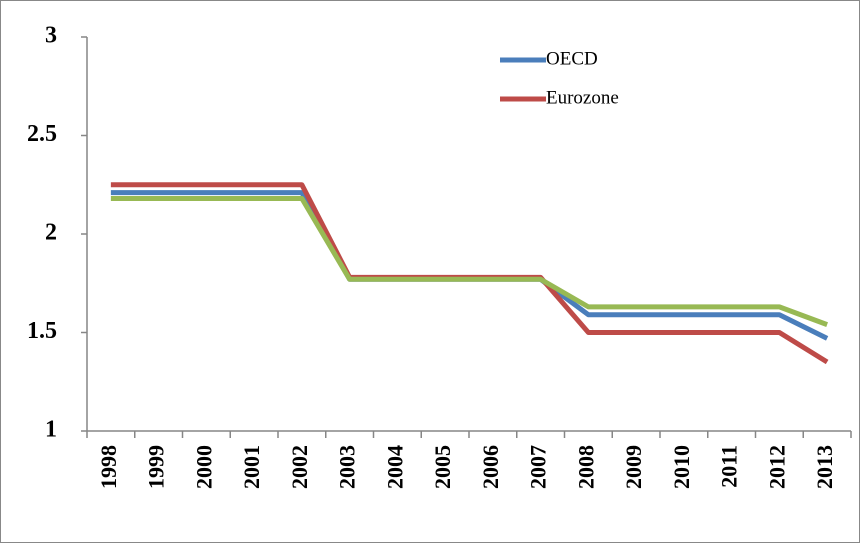  Describe the element at coordinates (442, 467) in the screenshot. I see `x-tick-label: 2005` at that location.